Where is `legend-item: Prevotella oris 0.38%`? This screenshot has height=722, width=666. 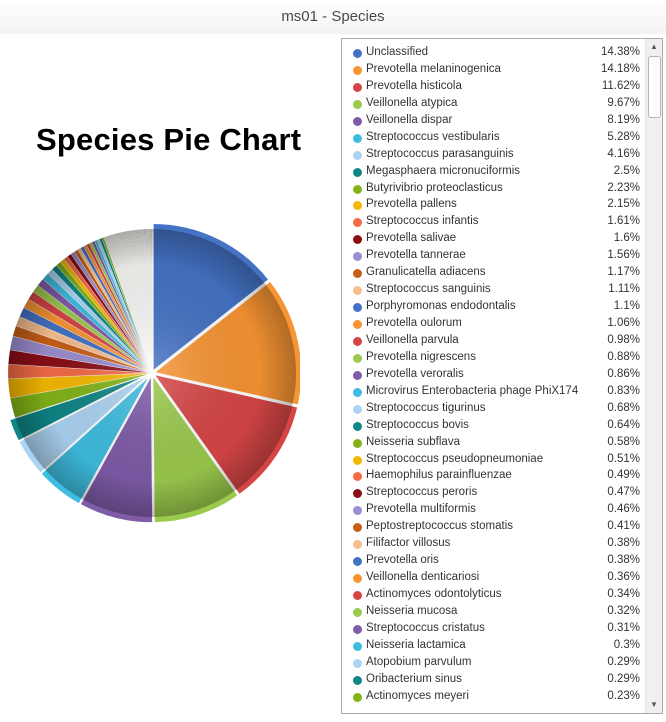
legend-item: Prevotella oris 0.38% is located at coordinates (494, 561).